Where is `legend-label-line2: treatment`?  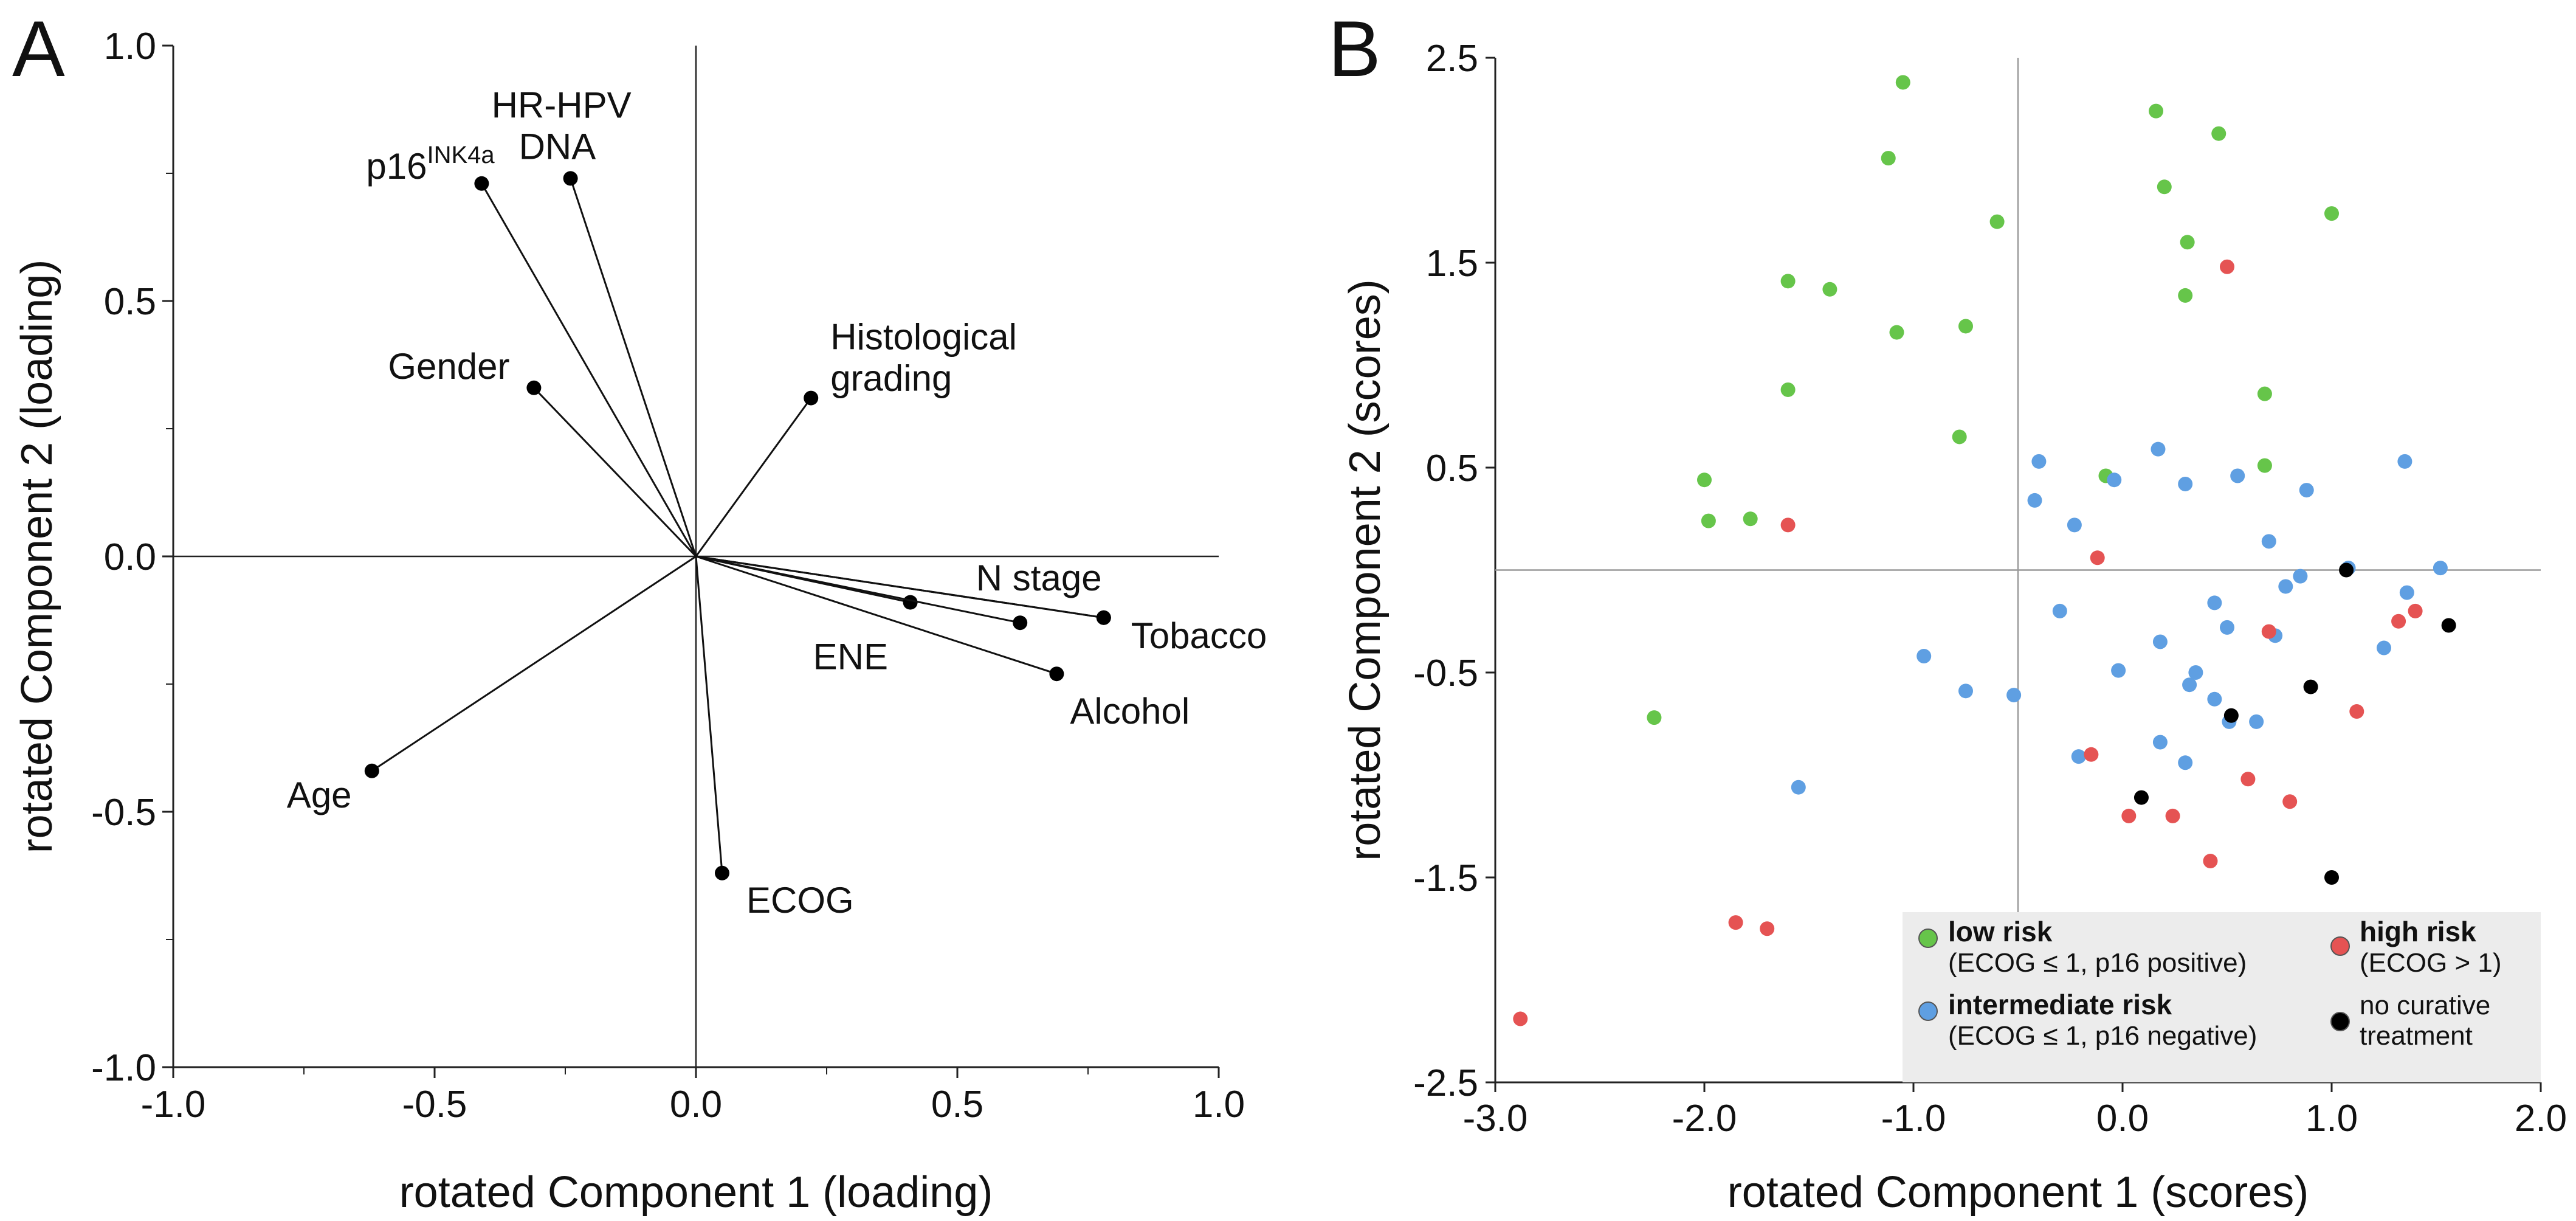
legend-label-line2: treatment is located at coordinates (2416, 1036).